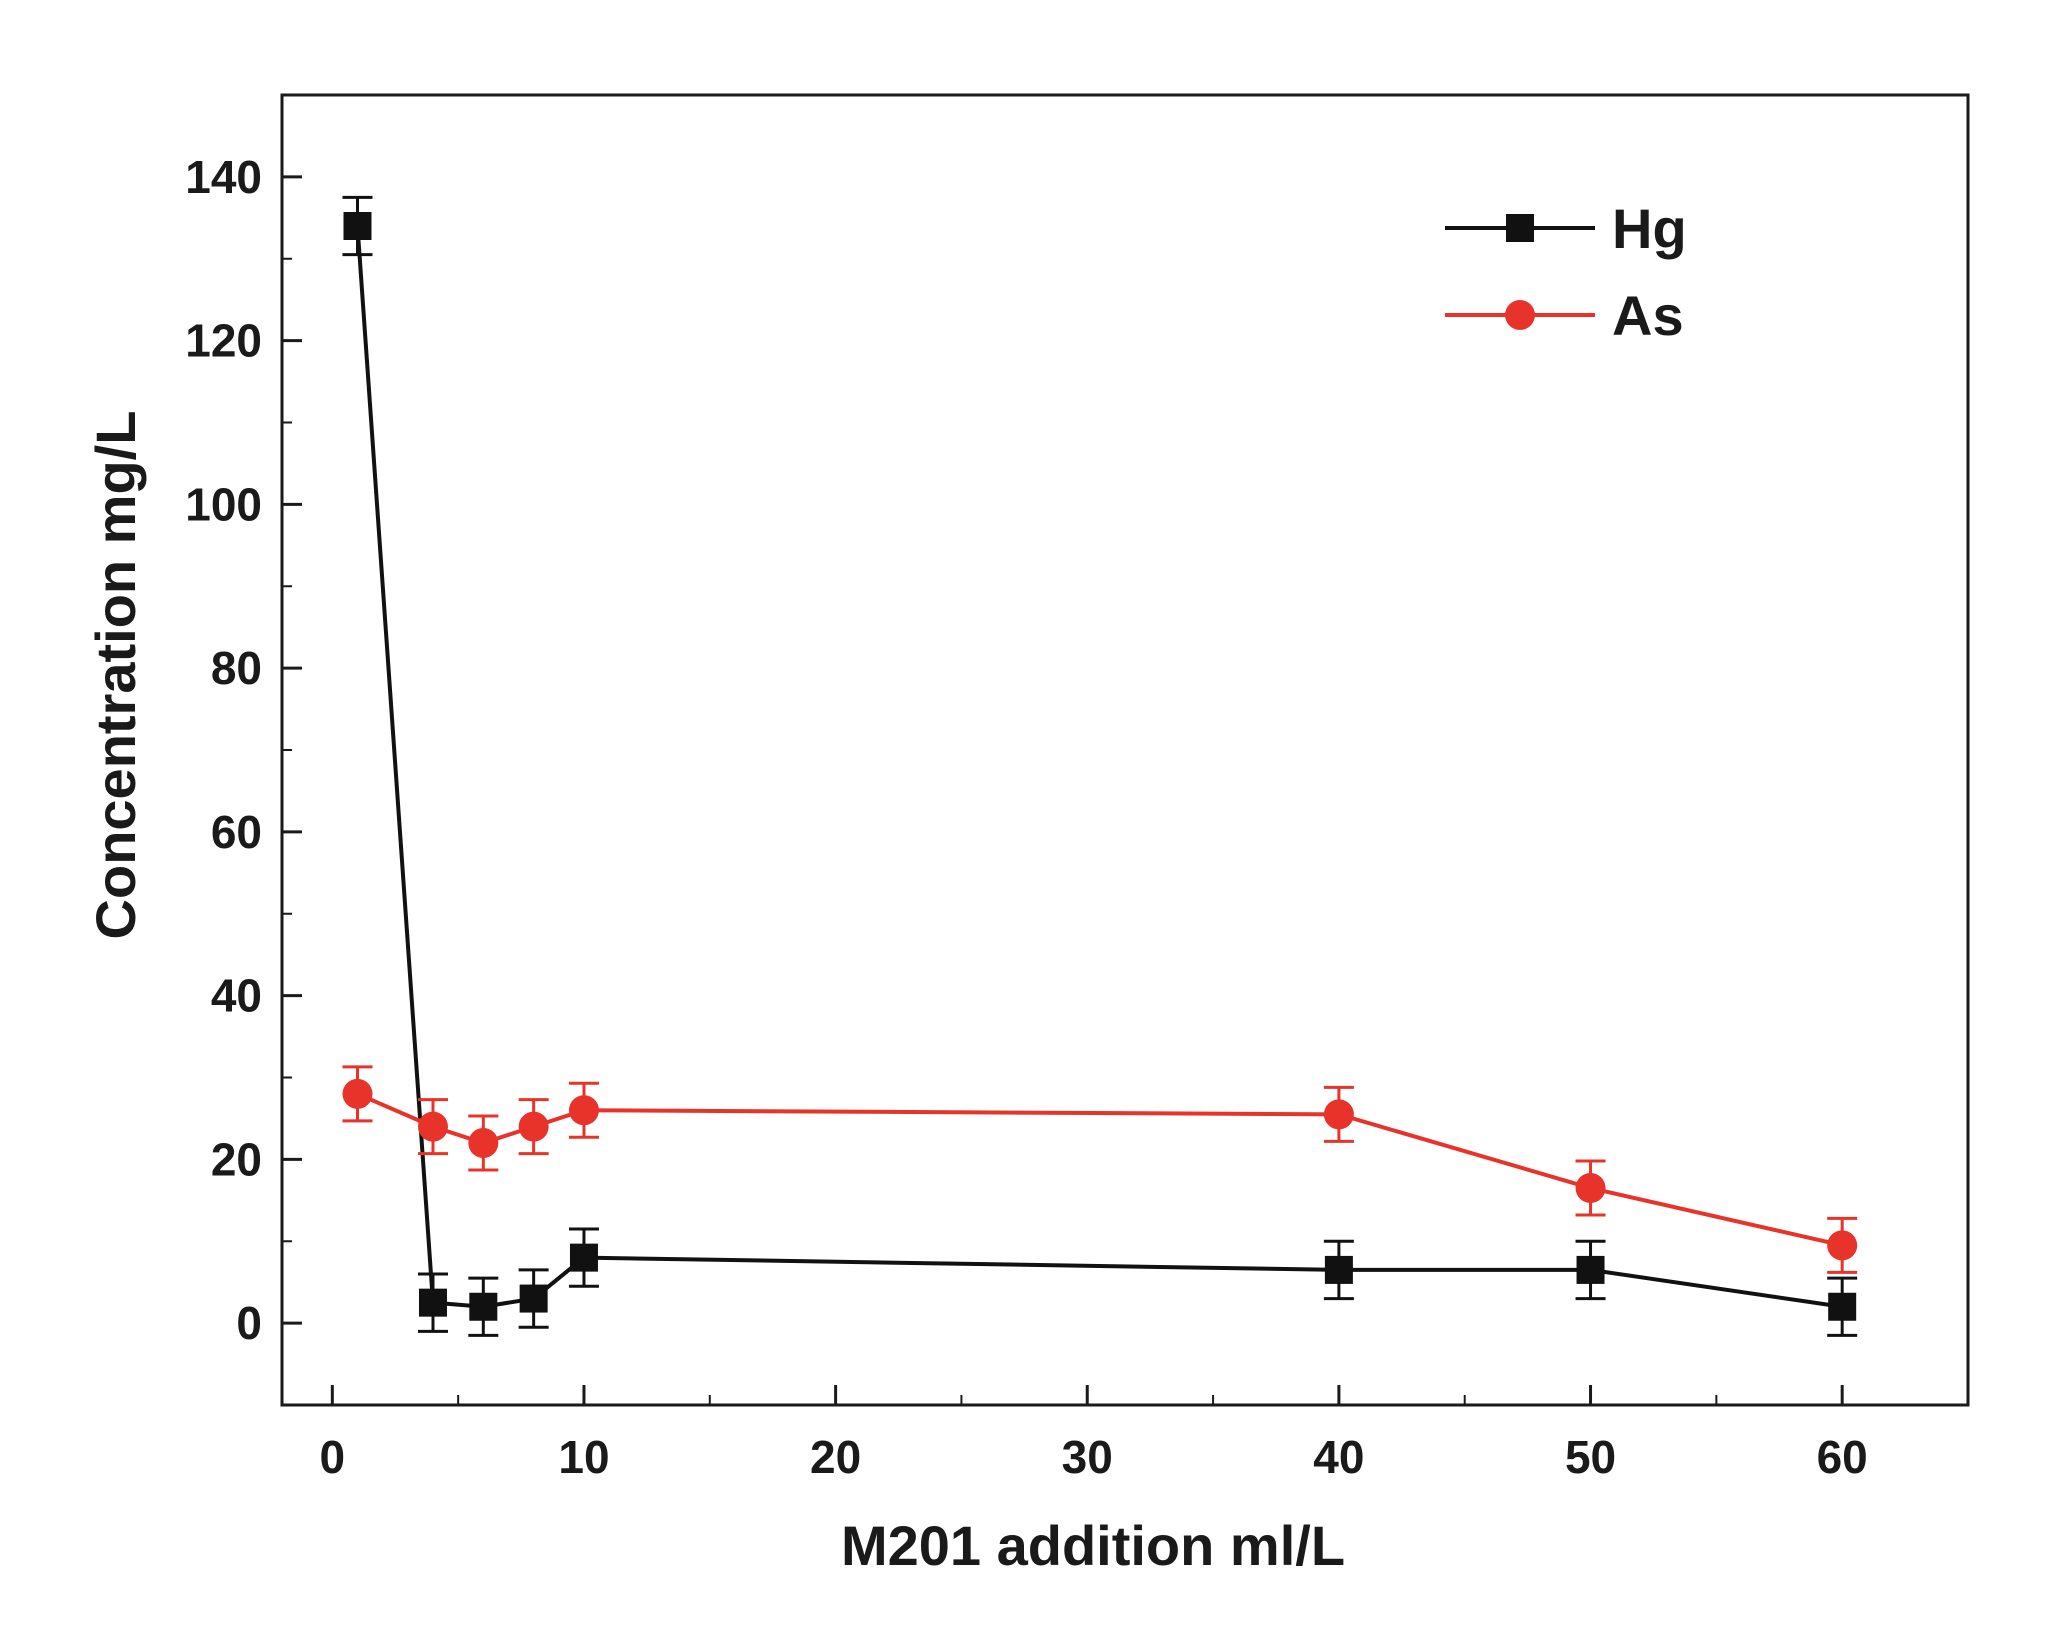 This screenshot has width=2070, height=1645. What do you see at coordinates (1093, 1545) in the screenshot?
I see `x-axis-title: M201 addition ml/L` at bounding box center [1093, 1545].